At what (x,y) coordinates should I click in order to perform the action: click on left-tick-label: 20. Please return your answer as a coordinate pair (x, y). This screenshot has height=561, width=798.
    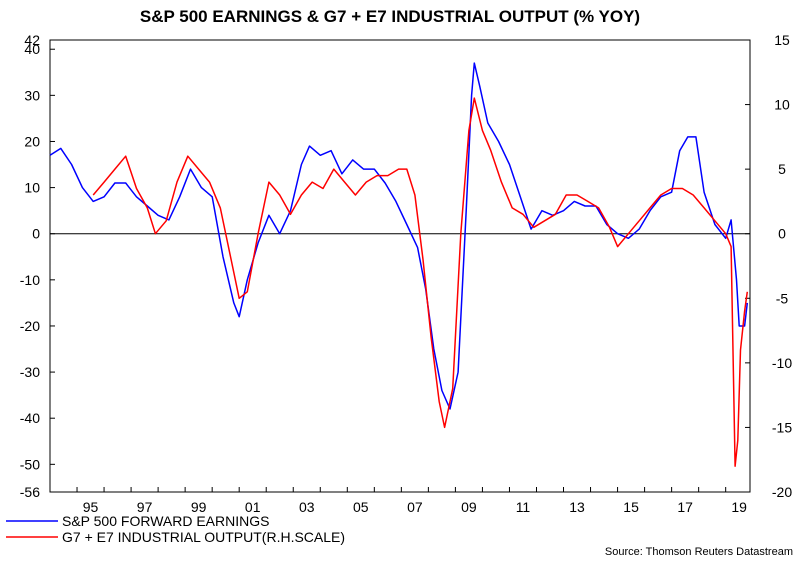
    Looking at the image, I should click on (32, 141).